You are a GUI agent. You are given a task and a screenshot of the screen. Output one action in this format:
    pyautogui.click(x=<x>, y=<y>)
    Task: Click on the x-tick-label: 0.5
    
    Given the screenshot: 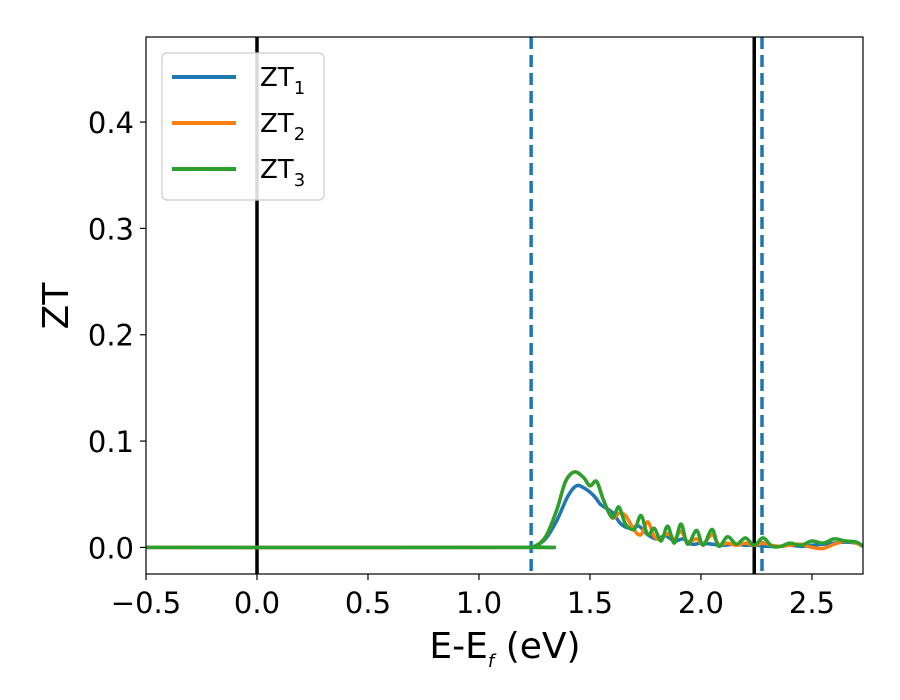 What is the action you would take?
    pyautogui.click(x=368, y=603)
    